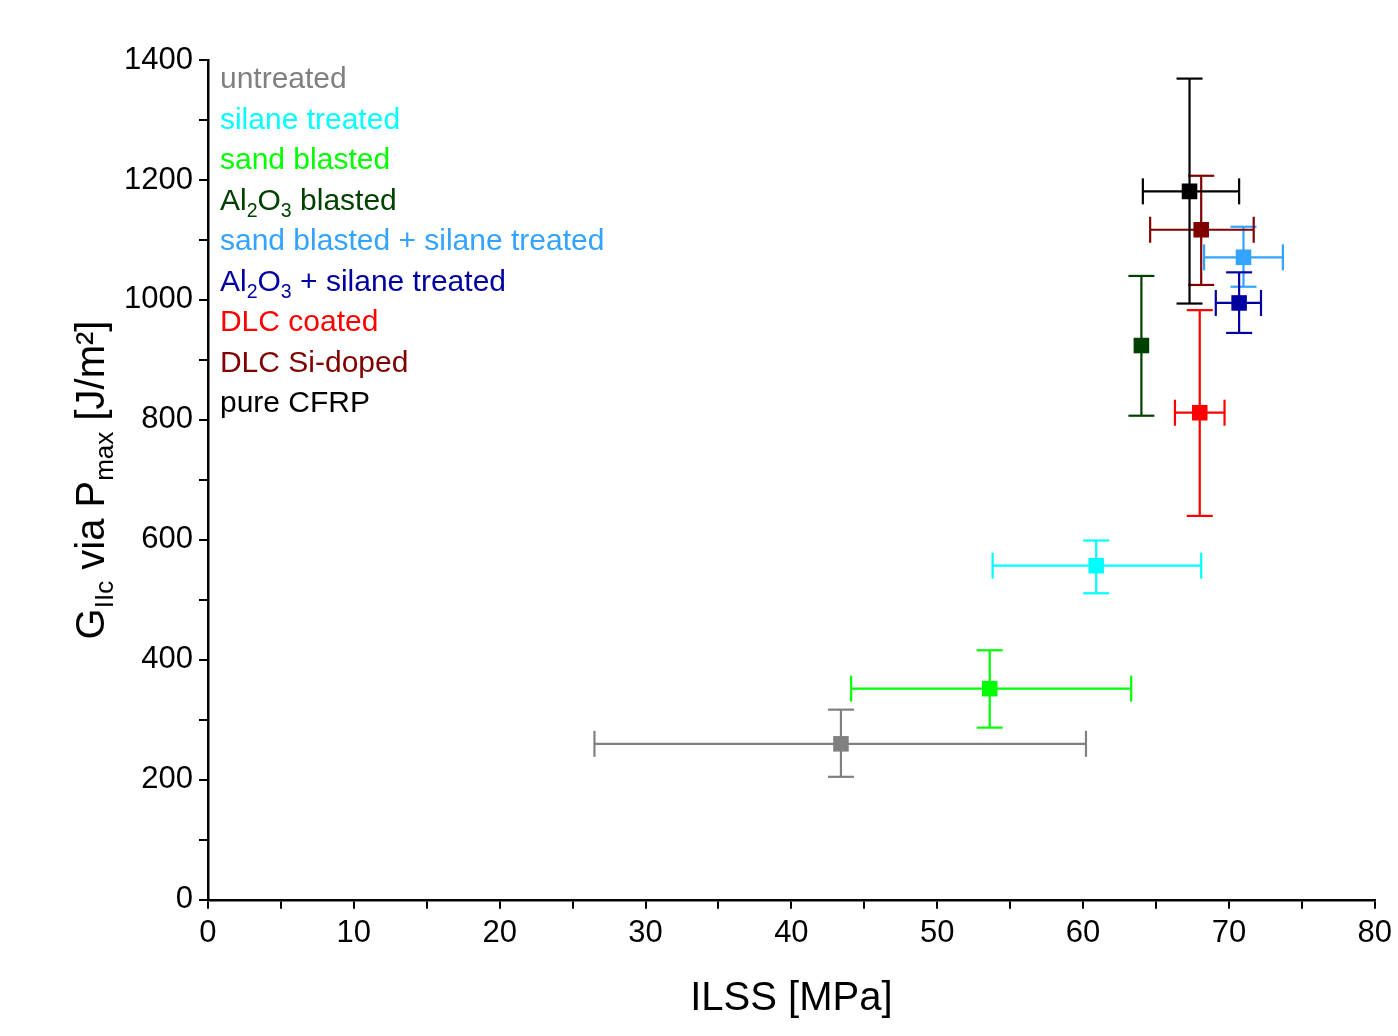 The width and height of the screenshot is (1398, 1036). Describe the element at coordinates (645, 931) in the screenshot. I see `x-tick-label: 30` at that location.